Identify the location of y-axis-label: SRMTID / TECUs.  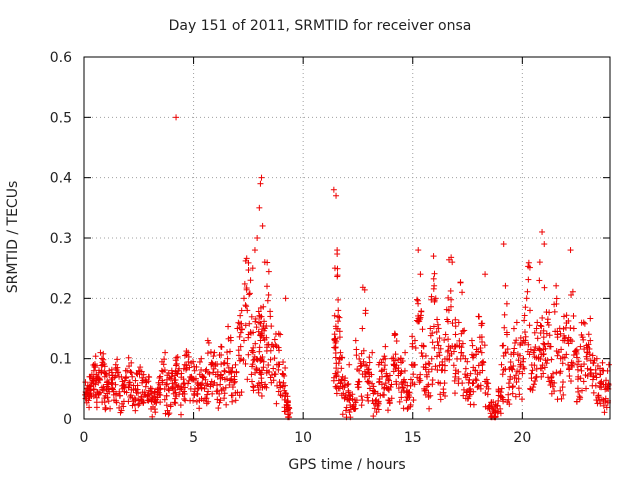
(13, 237).